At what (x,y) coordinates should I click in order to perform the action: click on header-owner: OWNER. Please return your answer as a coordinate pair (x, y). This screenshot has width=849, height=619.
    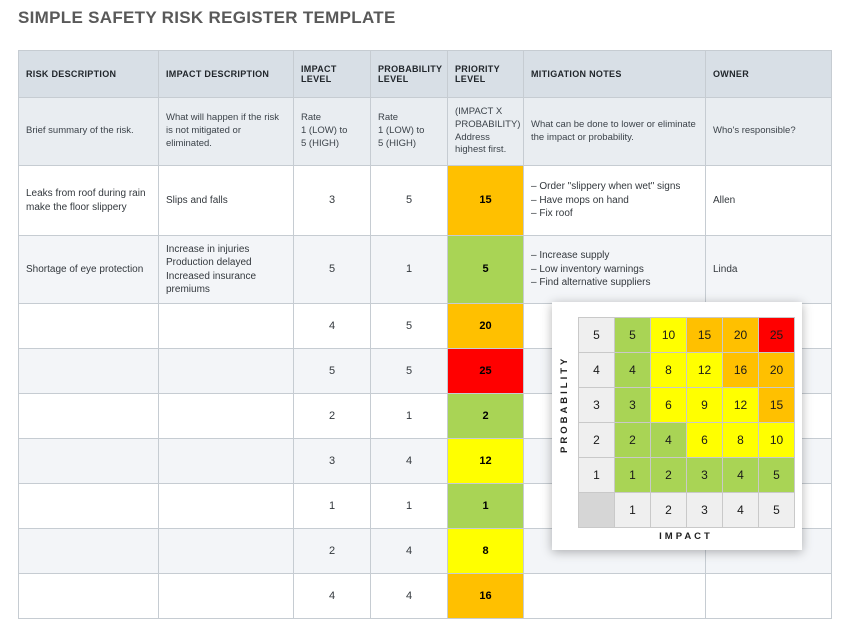
    Looking at the image, I should click on (768, 74).